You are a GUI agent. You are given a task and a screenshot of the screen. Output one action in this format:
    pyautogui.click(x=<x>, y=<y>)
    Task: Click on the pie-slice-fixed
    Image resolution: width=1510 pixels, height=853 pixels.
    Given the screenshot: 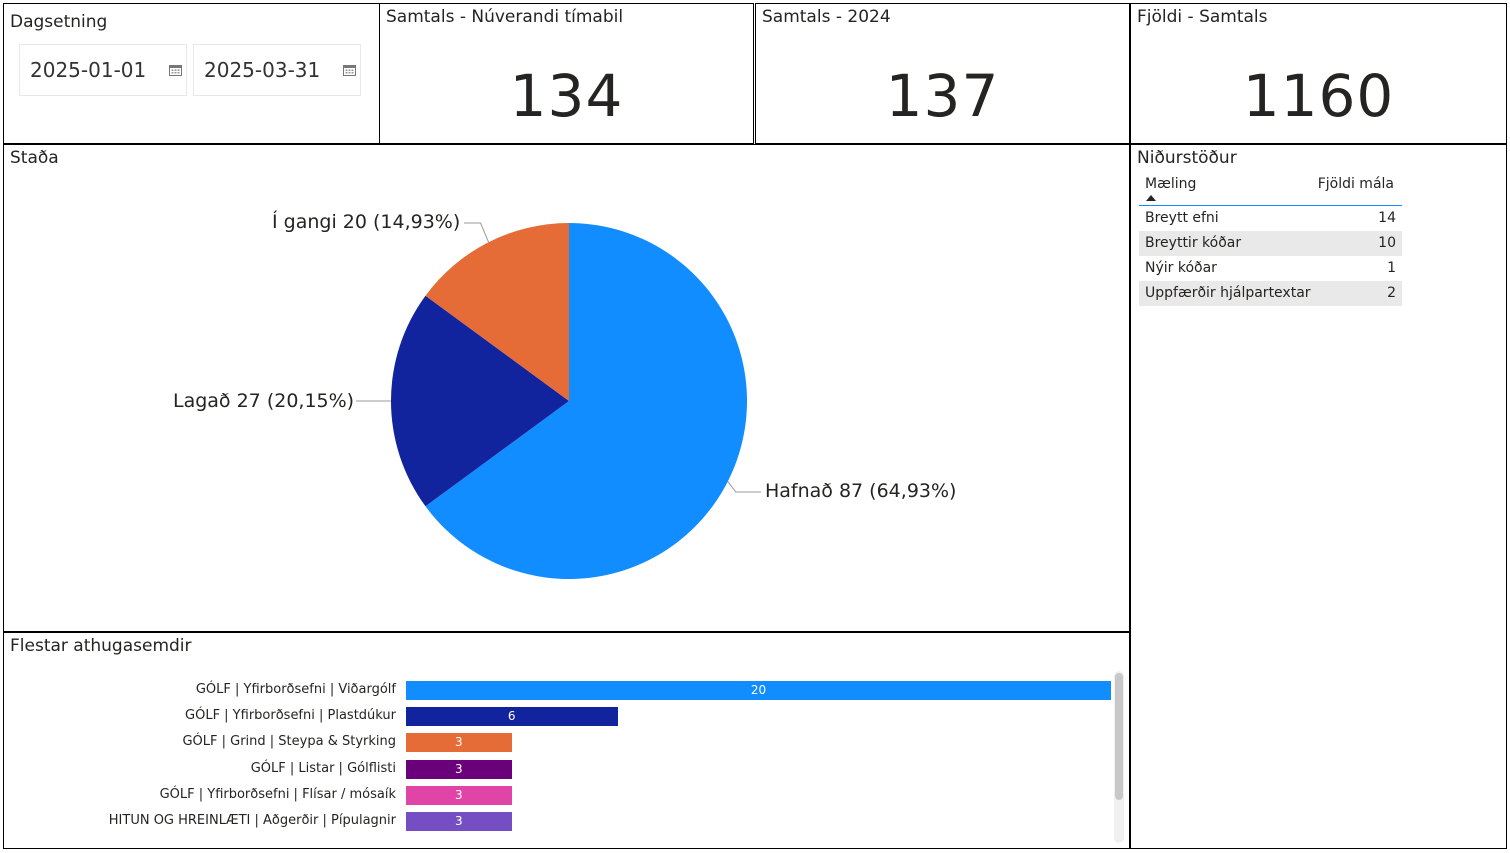 What is the action you would take?
    pyautogui.click(x=480, y=401)
    